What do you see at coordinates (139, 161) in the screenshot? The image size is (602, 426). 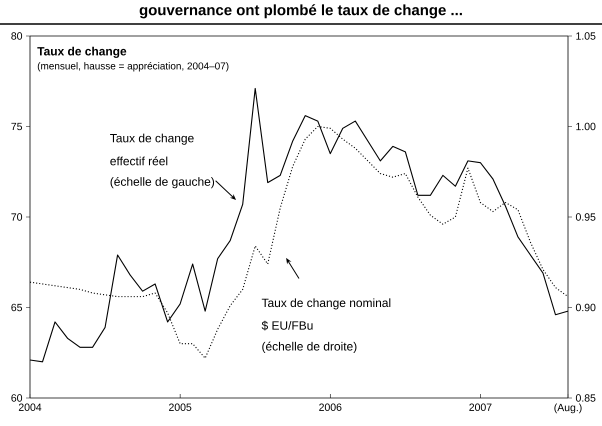 I see `annotation: effectif réel` at bounding box center [139, 161].